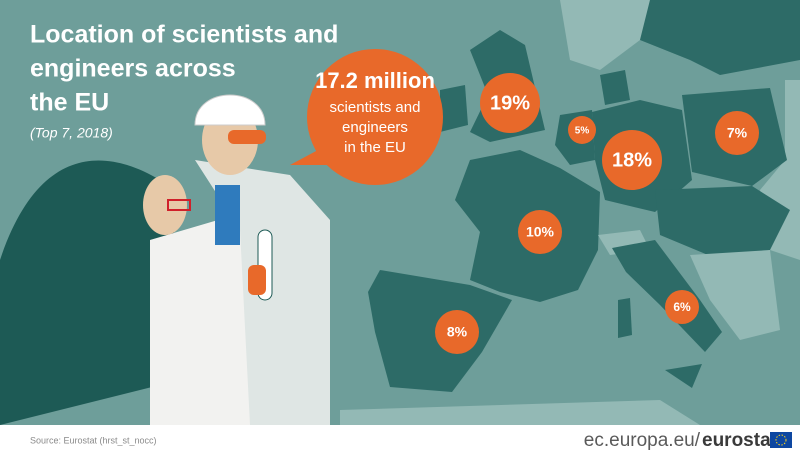 The width and height of the screenshot is (800, 457). Describe the element at coordinates (615, 87) in the screenshot. I see `denmark` at that location.